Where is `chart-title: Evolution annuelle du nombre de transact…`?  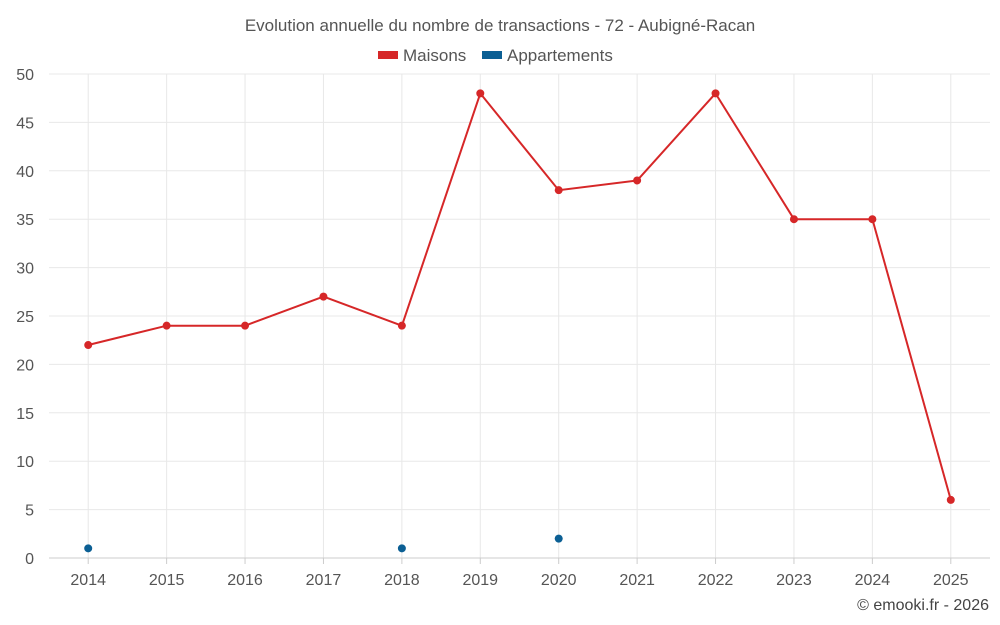 chart-title: Evolution annuelle du nombre de transact… is located at coordinates (500, 25).